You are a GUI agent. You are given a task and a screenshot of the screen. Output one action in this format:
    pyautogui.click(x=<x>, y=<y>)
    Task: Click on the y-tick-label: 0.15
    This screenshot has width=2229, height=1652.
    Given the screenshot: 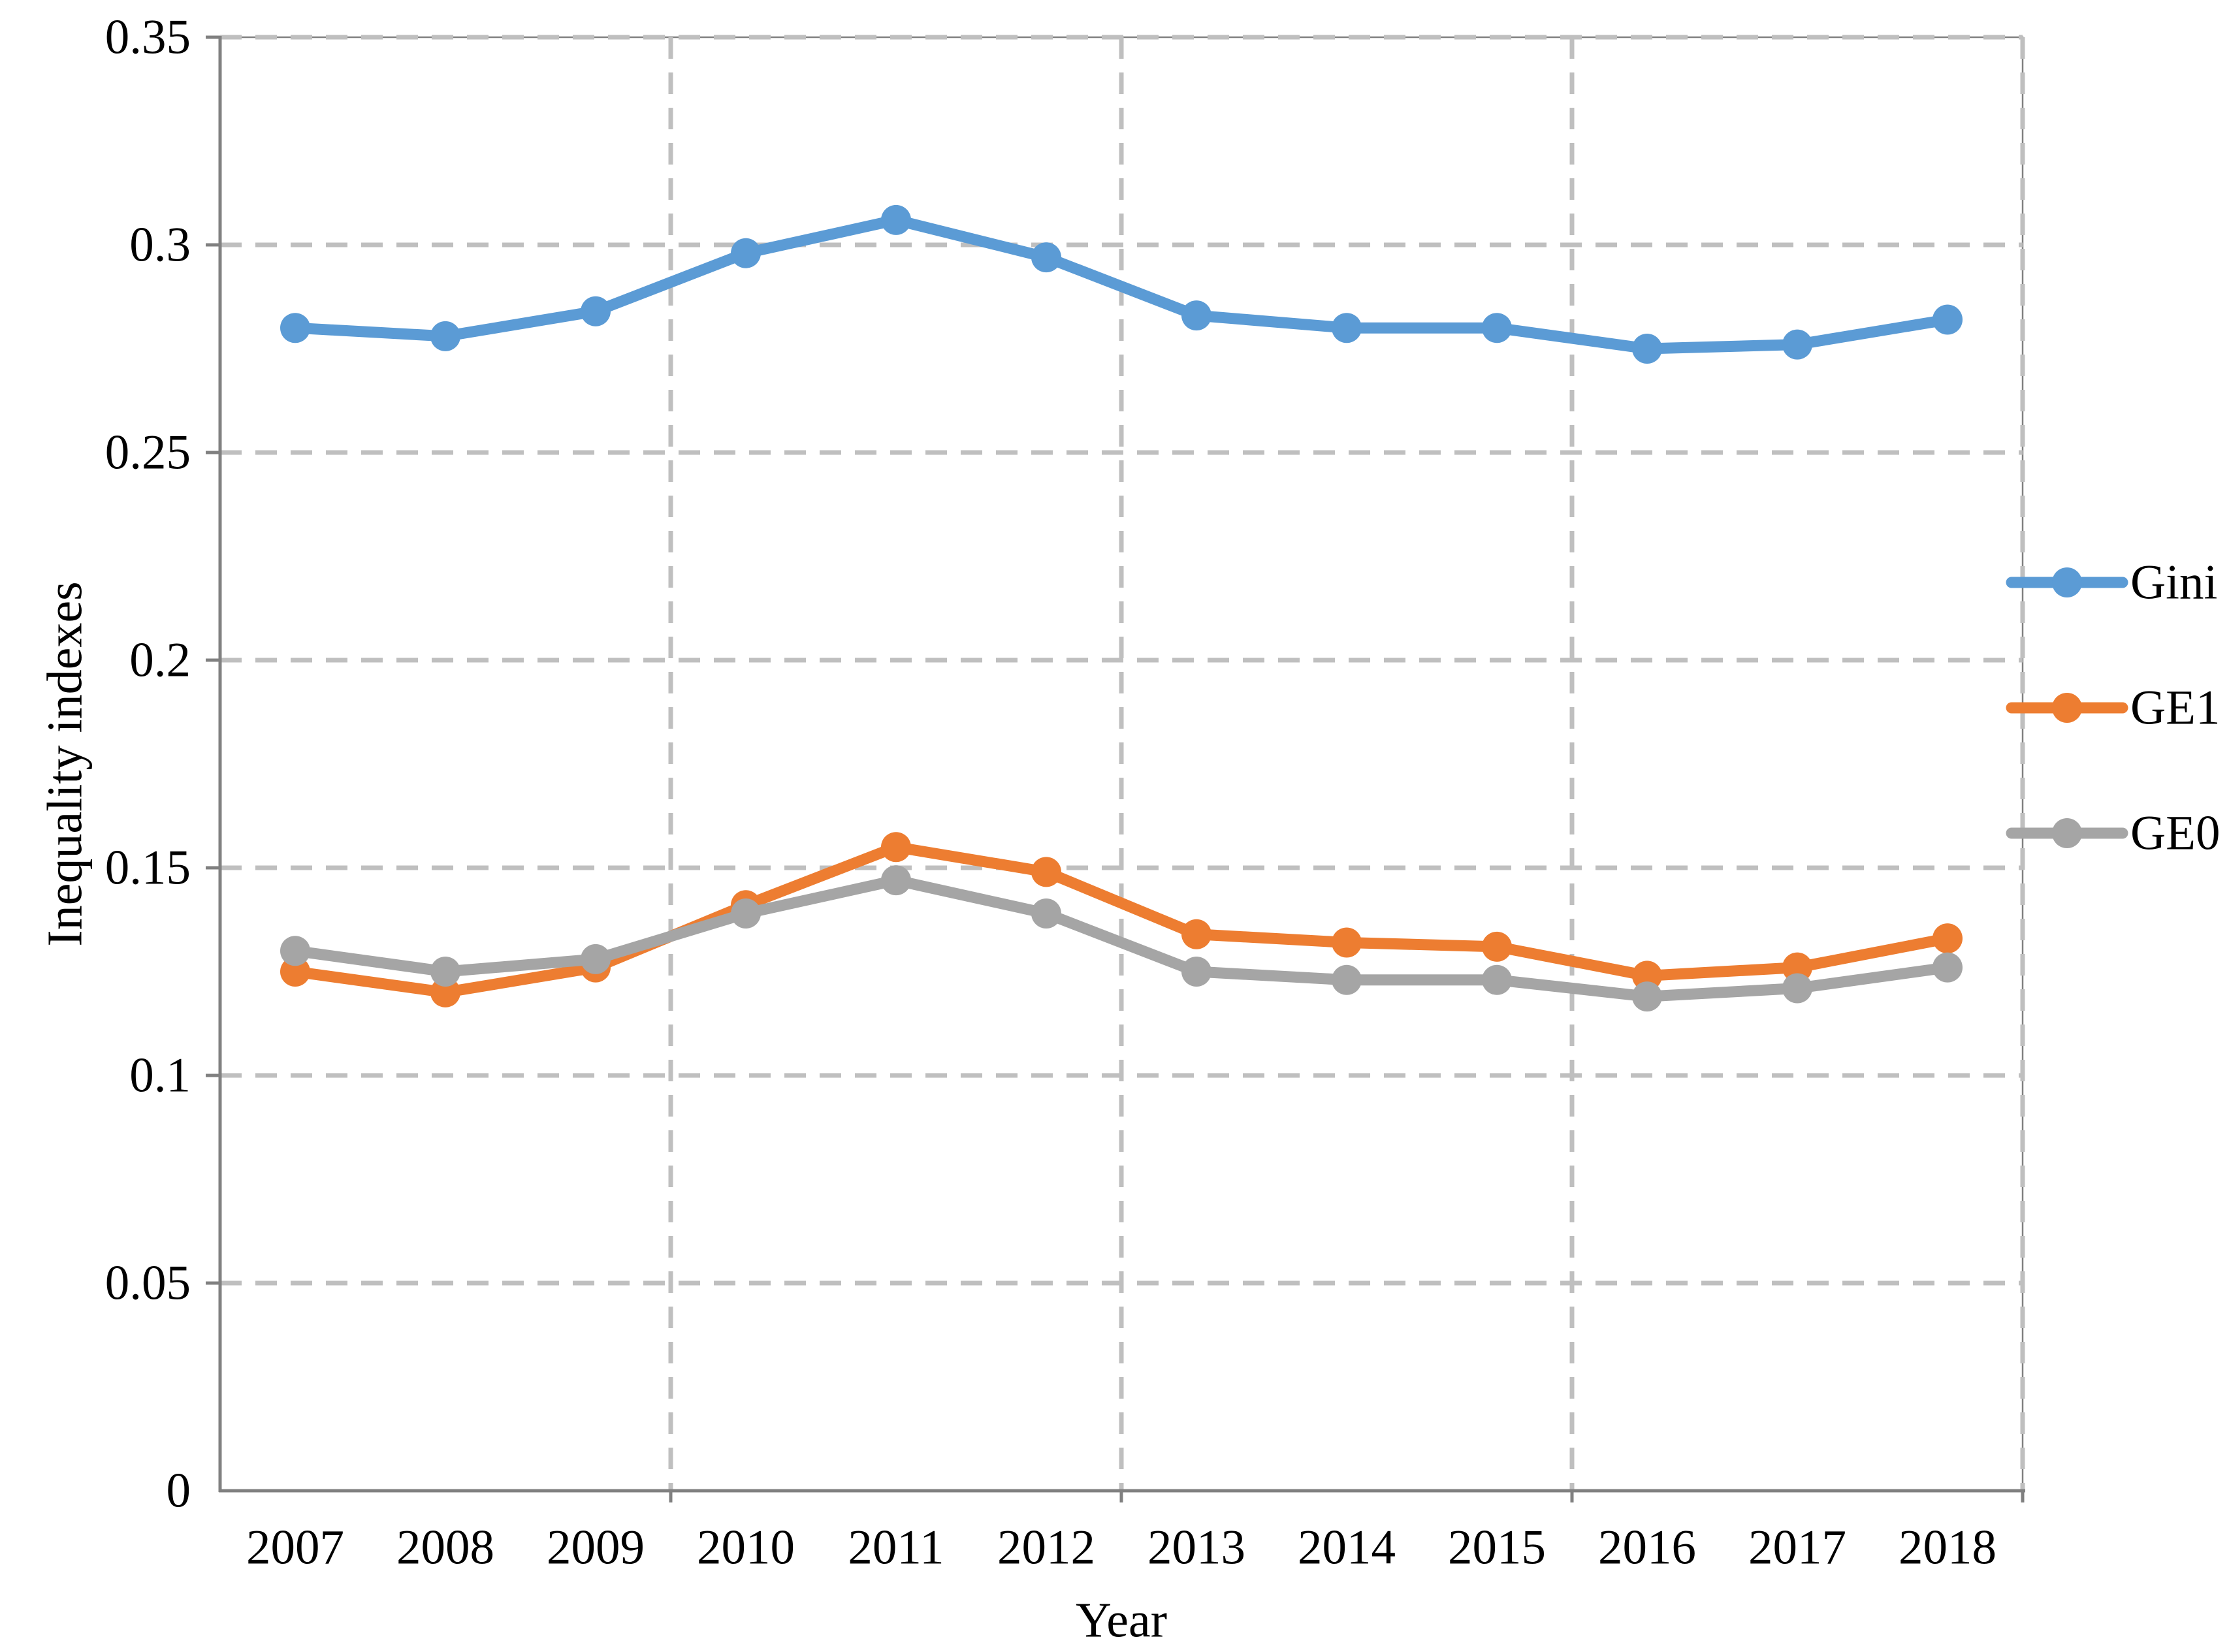 What is the action you would take?
    pyautogui.click(x=148, y=868)
    